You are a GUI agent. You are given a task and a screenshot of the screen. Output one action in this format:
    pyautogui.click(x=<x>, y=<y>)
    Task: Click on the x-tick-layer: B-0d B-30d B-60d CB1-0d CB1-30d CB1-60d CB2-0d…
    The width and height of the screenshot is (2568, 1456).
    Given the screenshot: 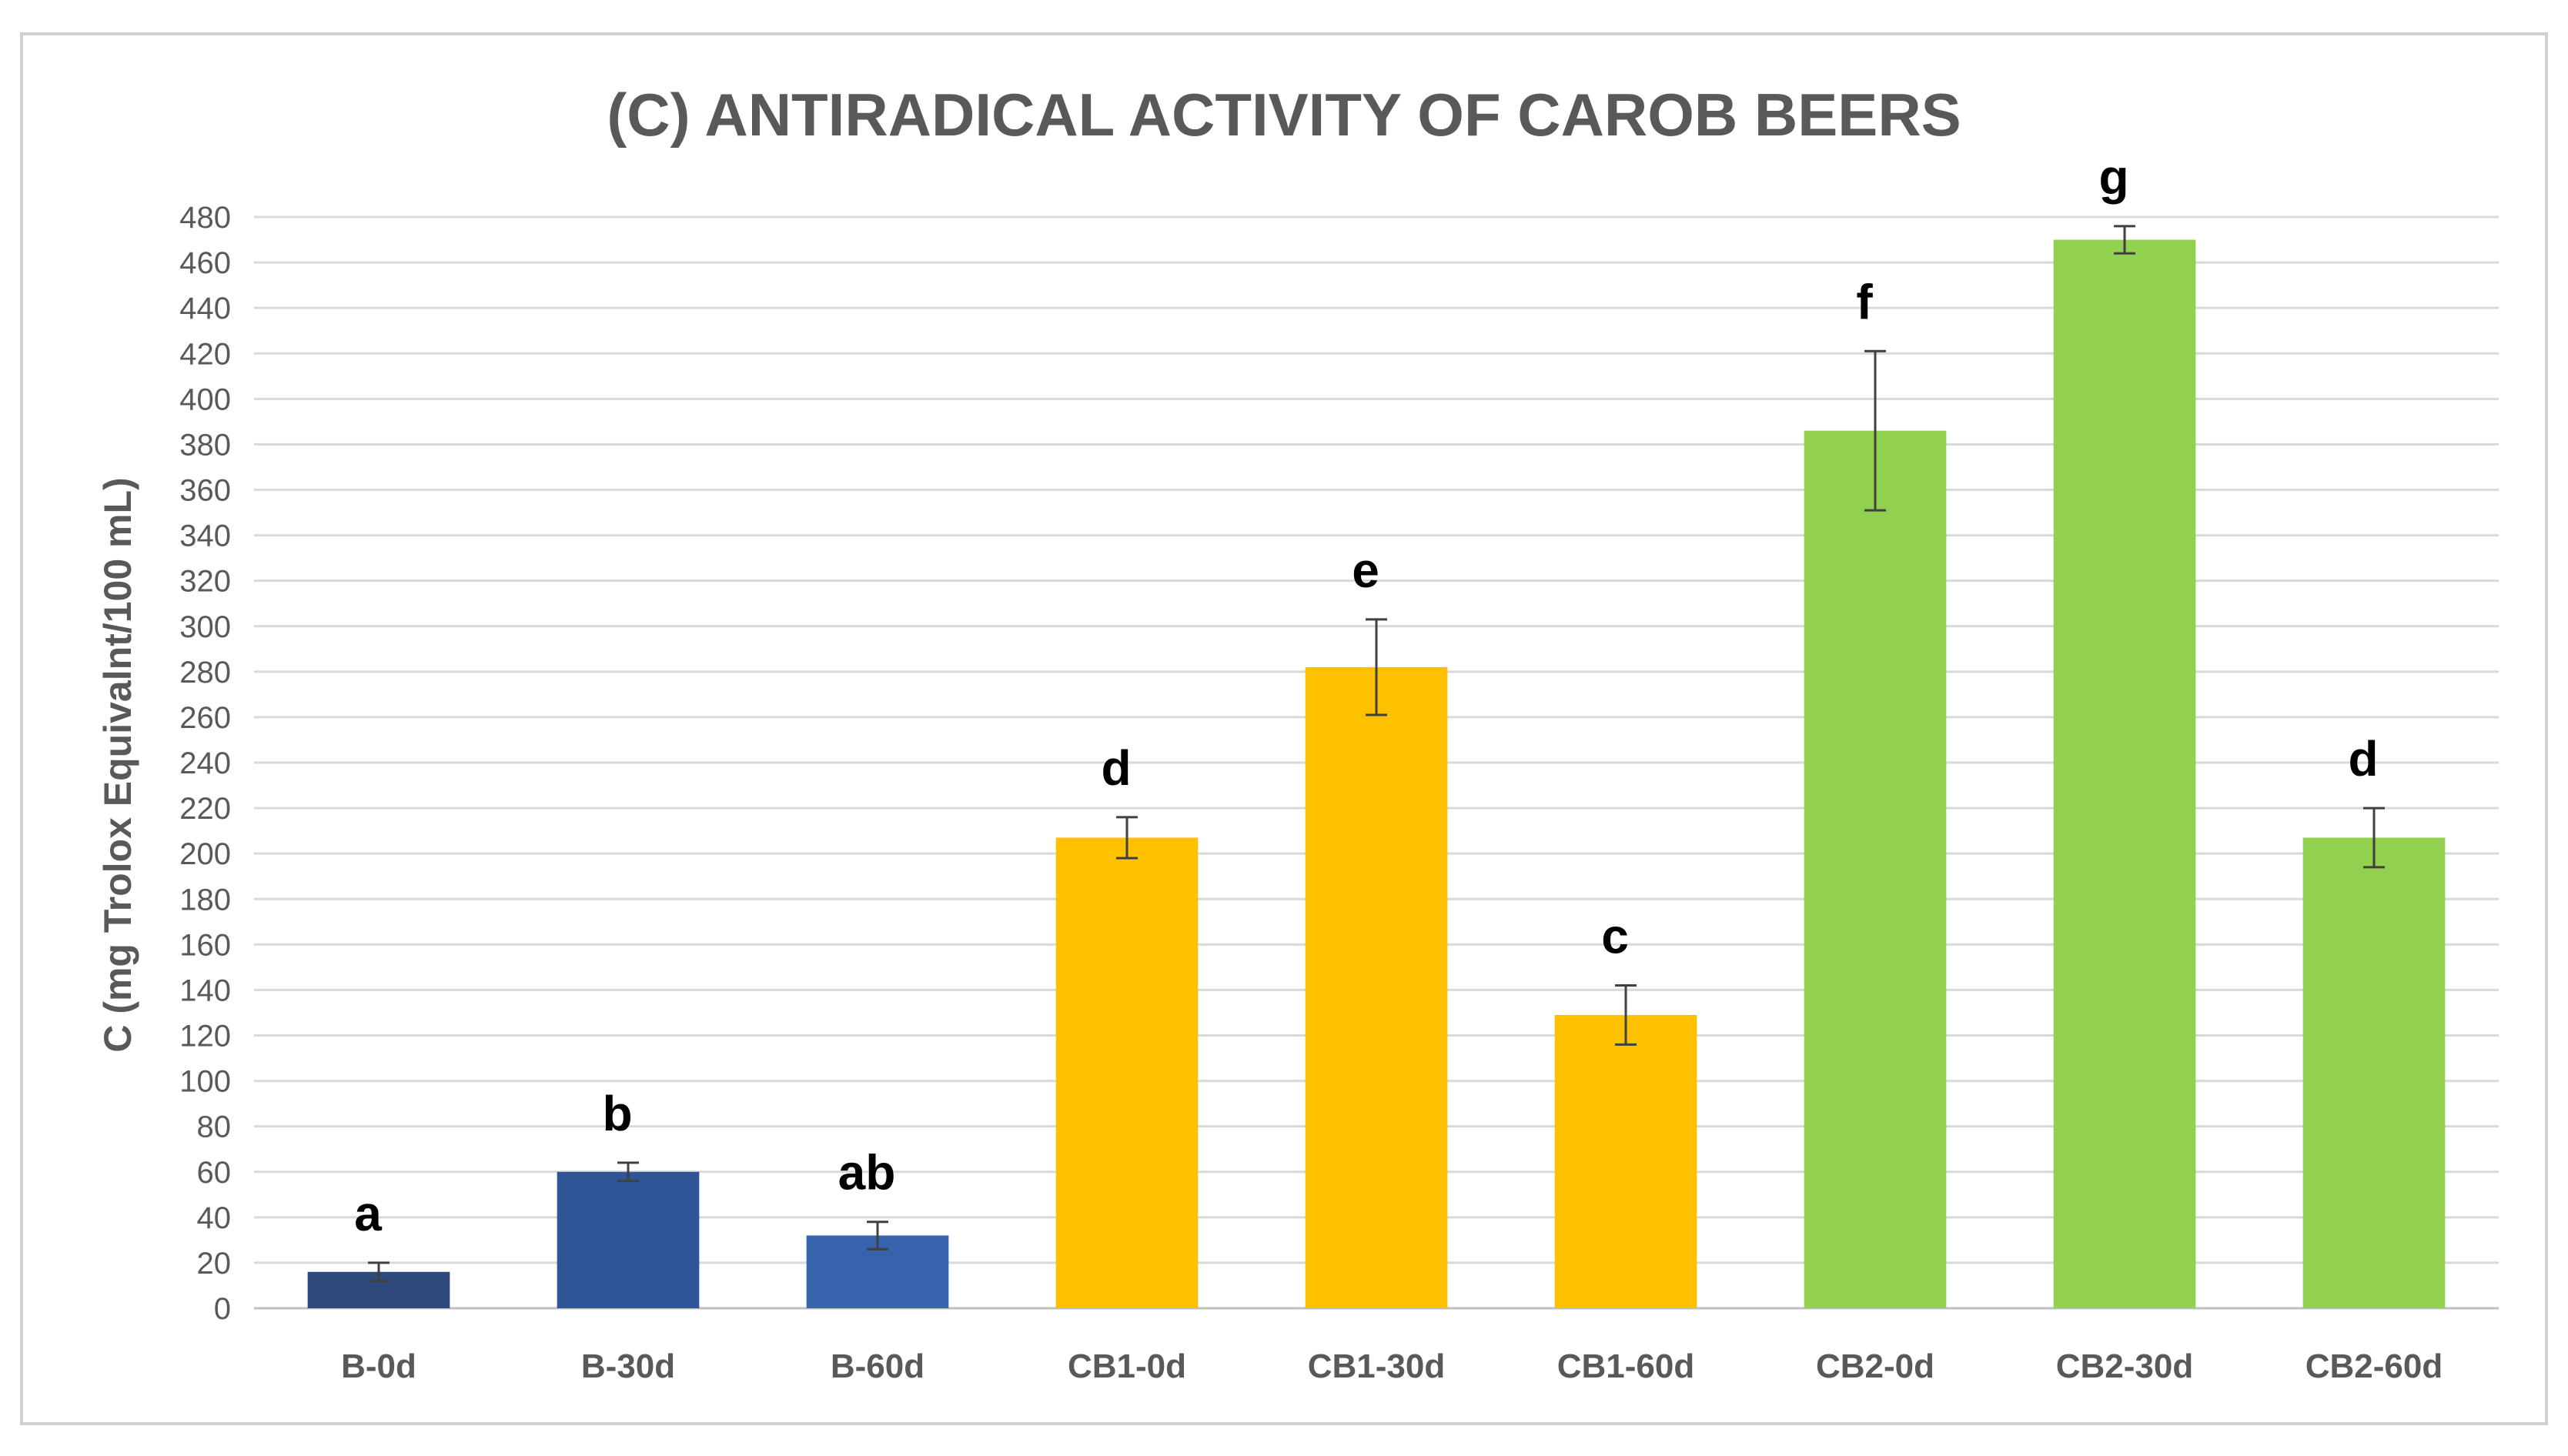 What is the action you would take?
    pyautogui.click(x=1392, y=1366)
    